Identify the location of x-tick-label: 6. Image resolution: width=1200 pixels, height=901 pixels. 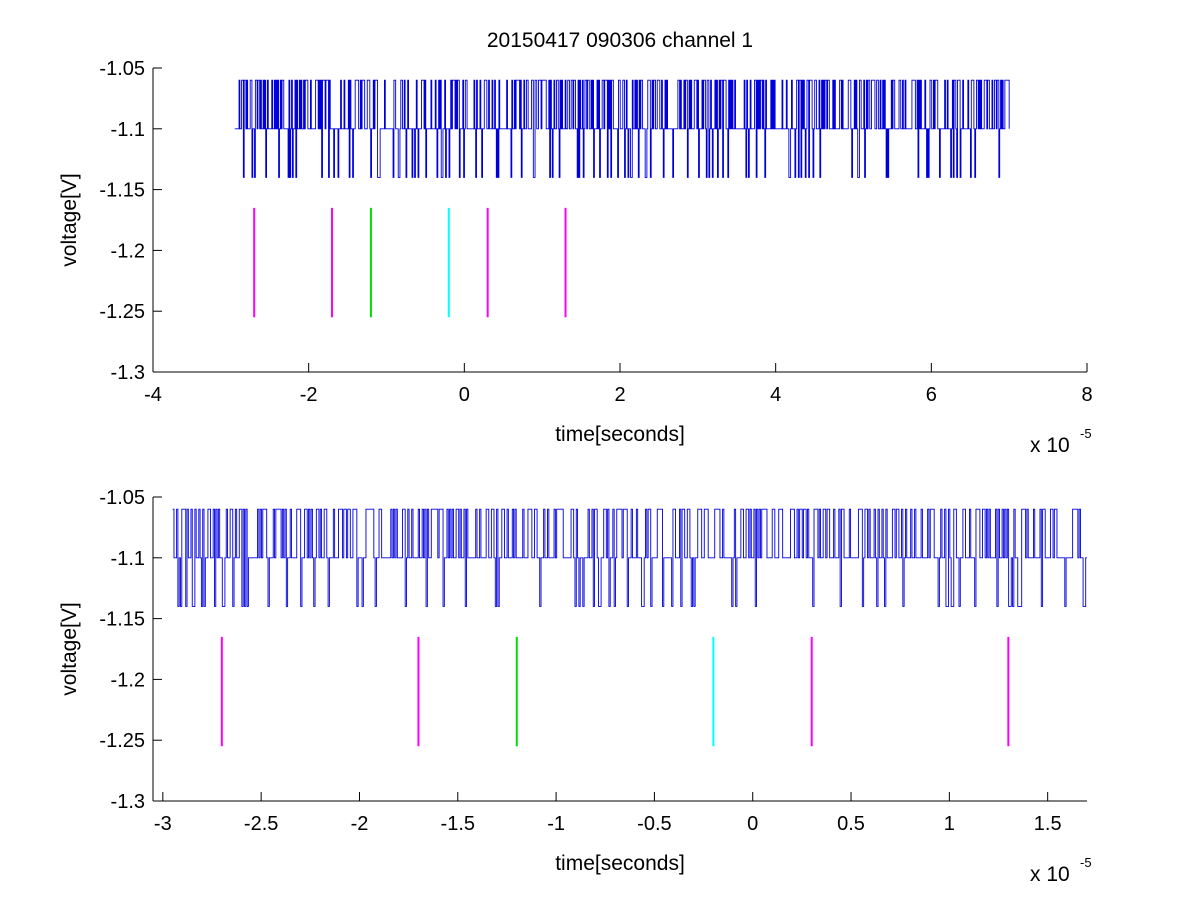
(931, 395).